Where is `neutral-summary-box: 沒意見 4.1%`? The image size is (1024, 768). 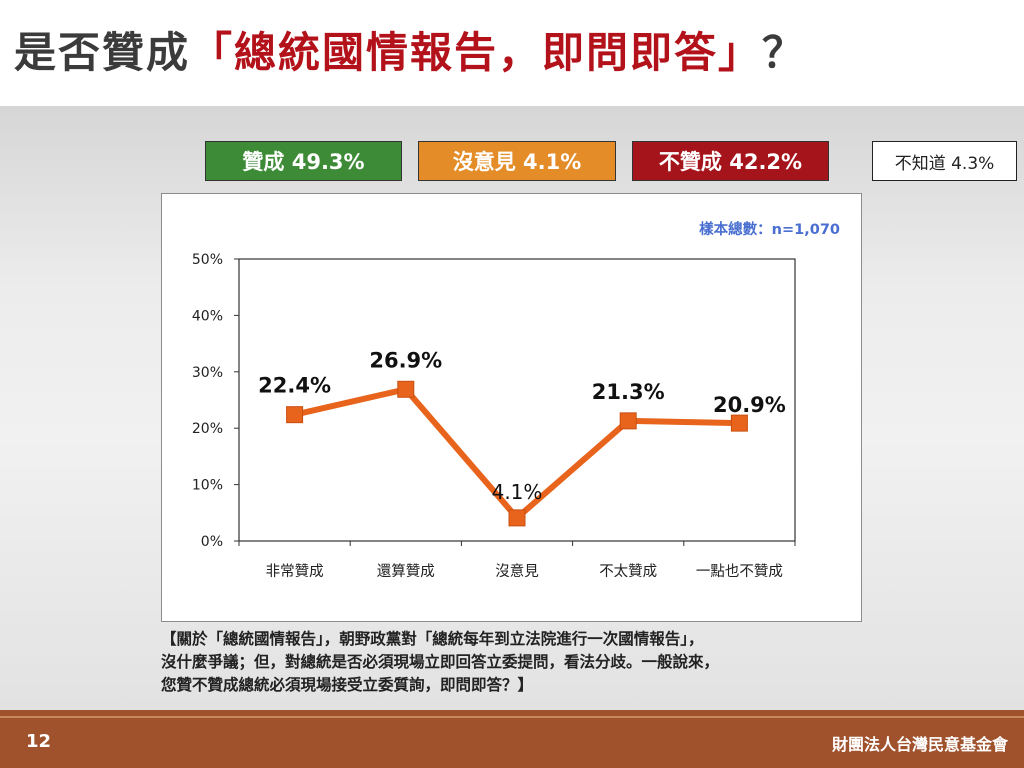 neutral-summary-box: 沒意見 4.1% is located at coordinates (517, 161).